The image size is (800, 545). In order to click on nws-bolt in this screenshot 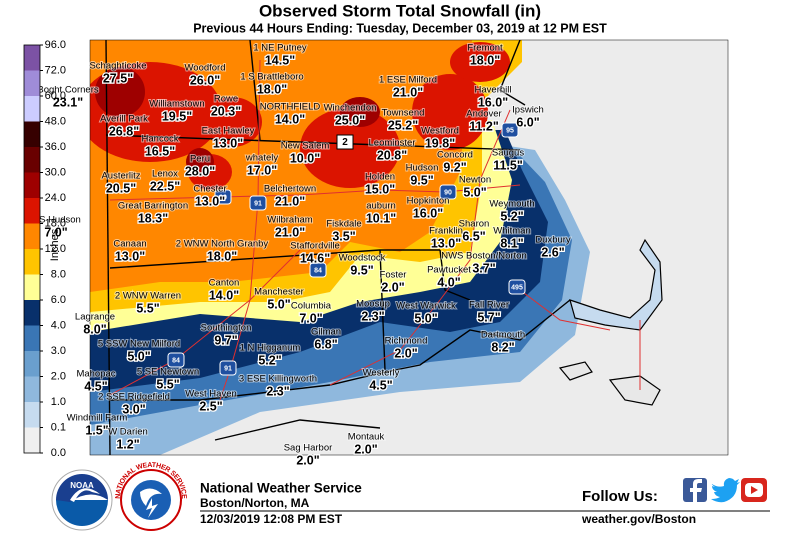, I will do `click(152, 508)`.